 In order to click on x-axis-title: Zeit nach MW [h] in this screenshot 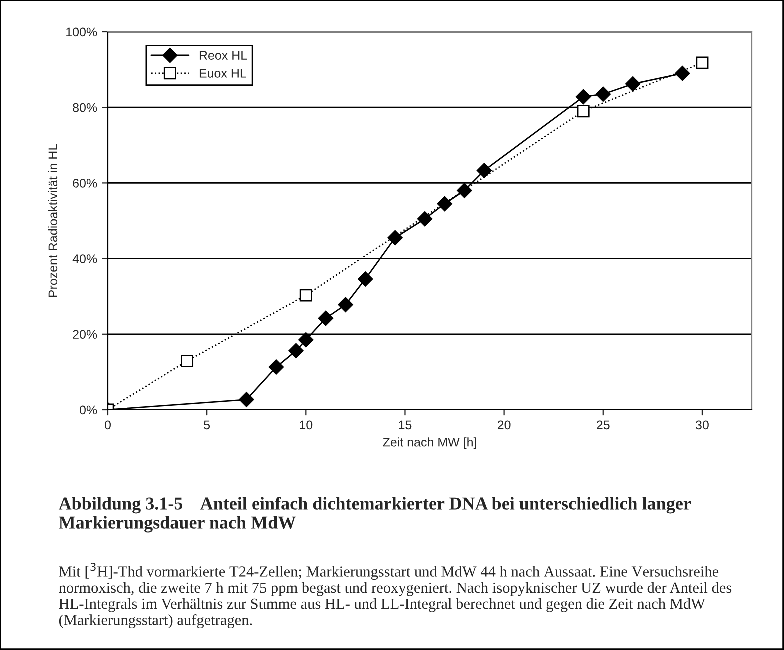, I will do `click(429, 444)`.